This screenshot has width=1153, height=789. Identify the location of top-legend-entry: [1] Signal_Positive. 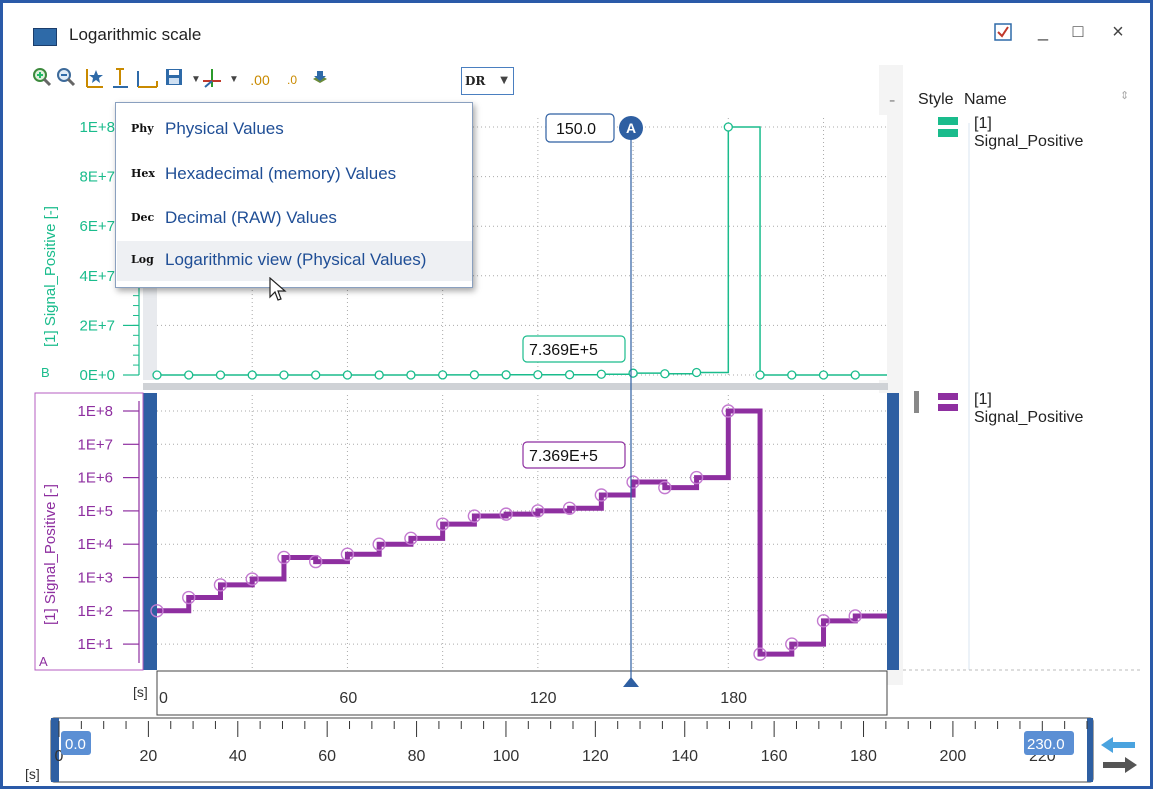
(1029, 132).